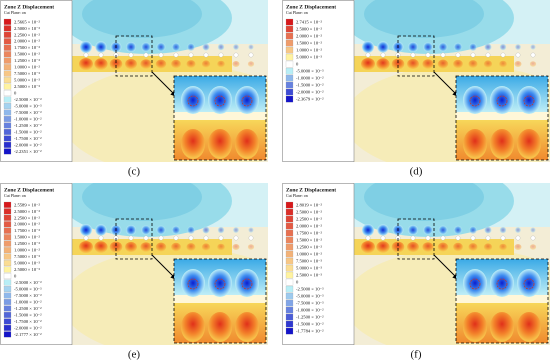 The height and width of the screenshot is (360, 550). What do you see at coordinates (134, 354) in the screenshot?
I see `panel-label: (e)` at bounding box center [134, 354].